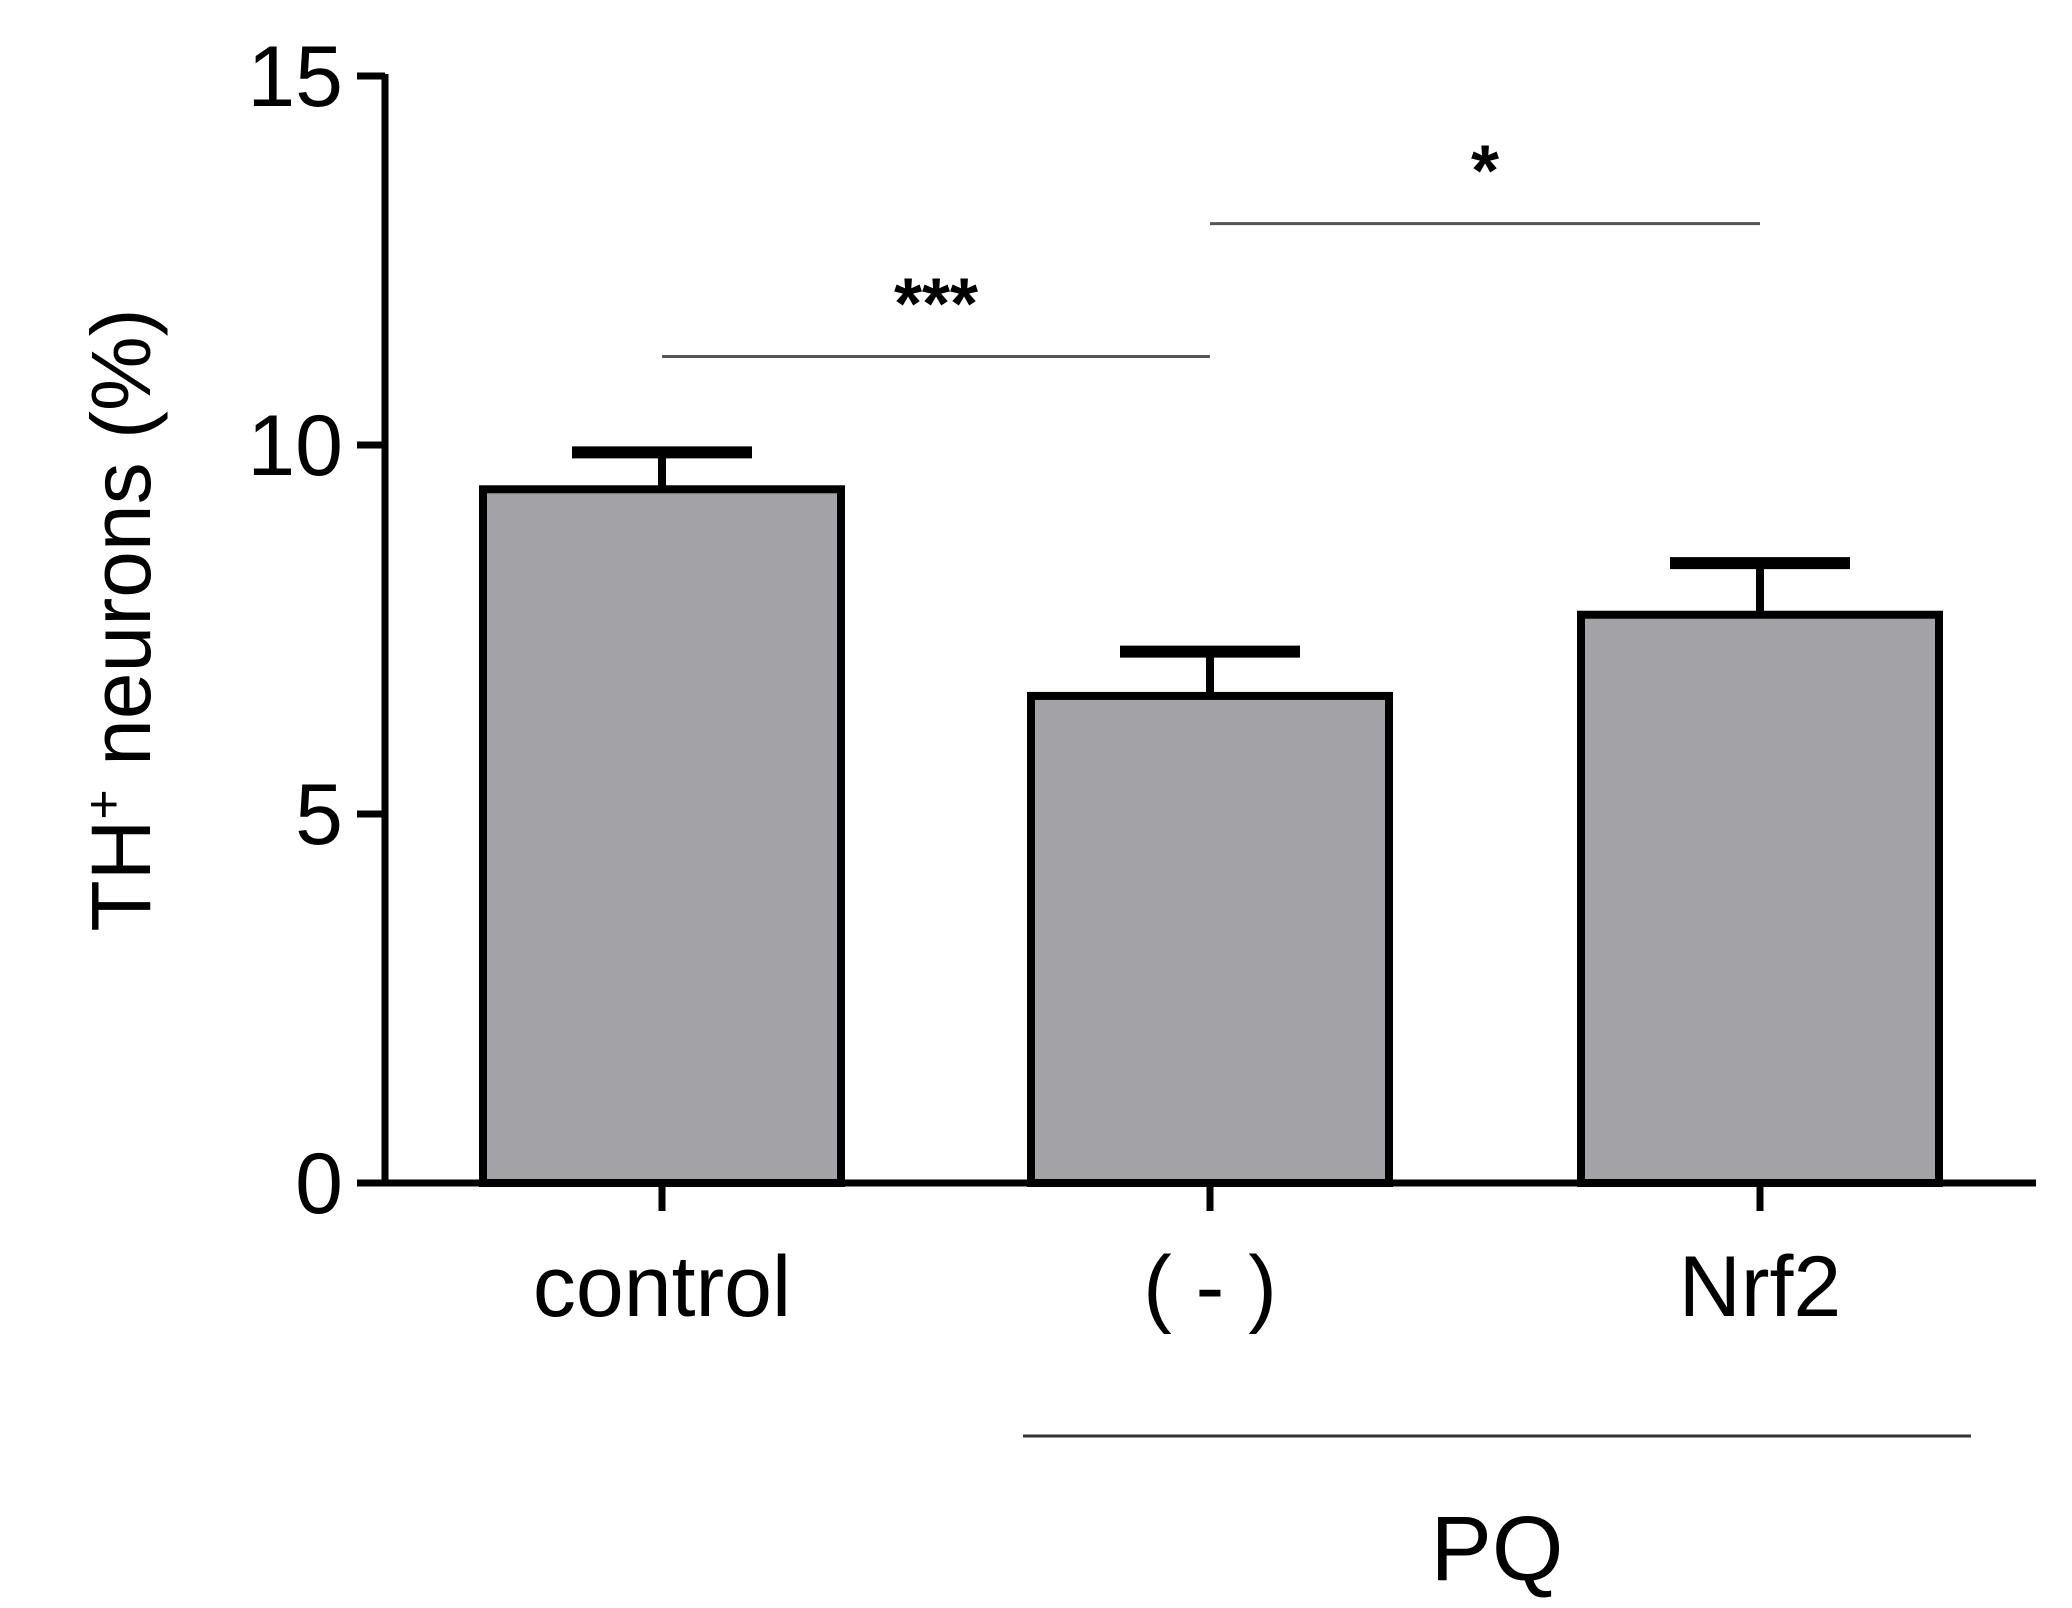 This screenshot has width=2072, height=1608. I want to click on y-axis-label-rest: neurons (%), so click(121, 548).